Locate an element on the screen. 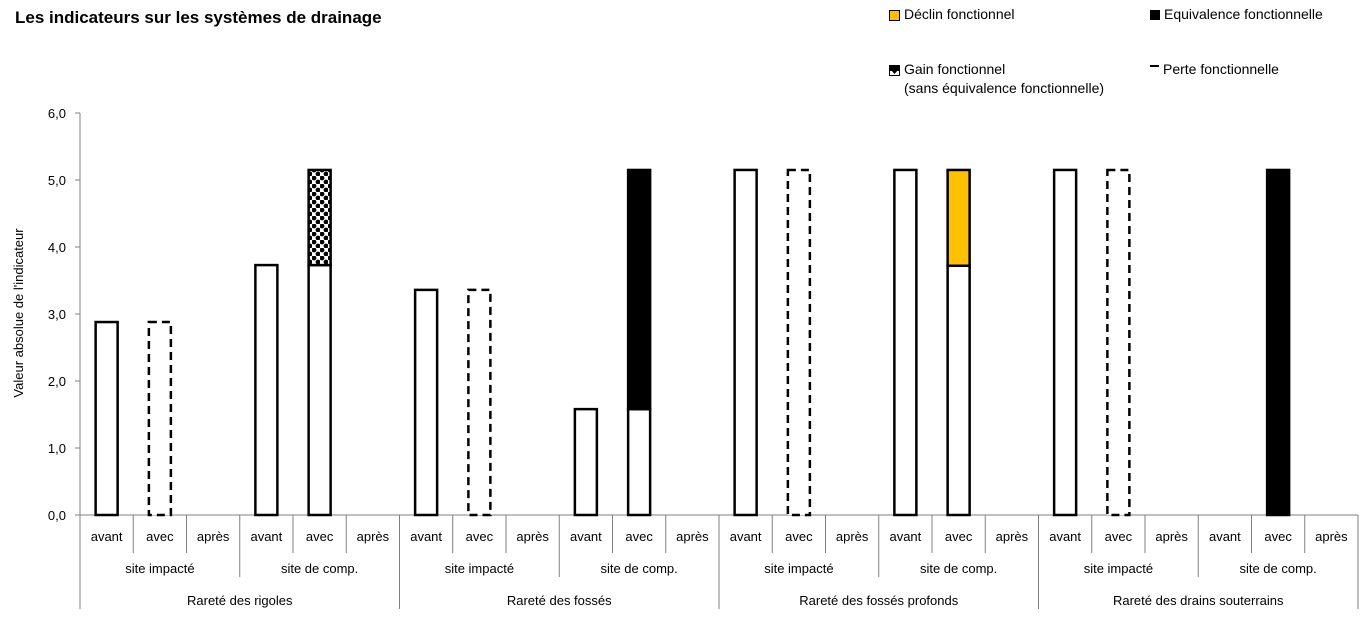 Image resolution: width=1372 pixels, height=642 pixels. legend-perte-label: Perte fonctionnelle is located at coordinates (1221, 69).